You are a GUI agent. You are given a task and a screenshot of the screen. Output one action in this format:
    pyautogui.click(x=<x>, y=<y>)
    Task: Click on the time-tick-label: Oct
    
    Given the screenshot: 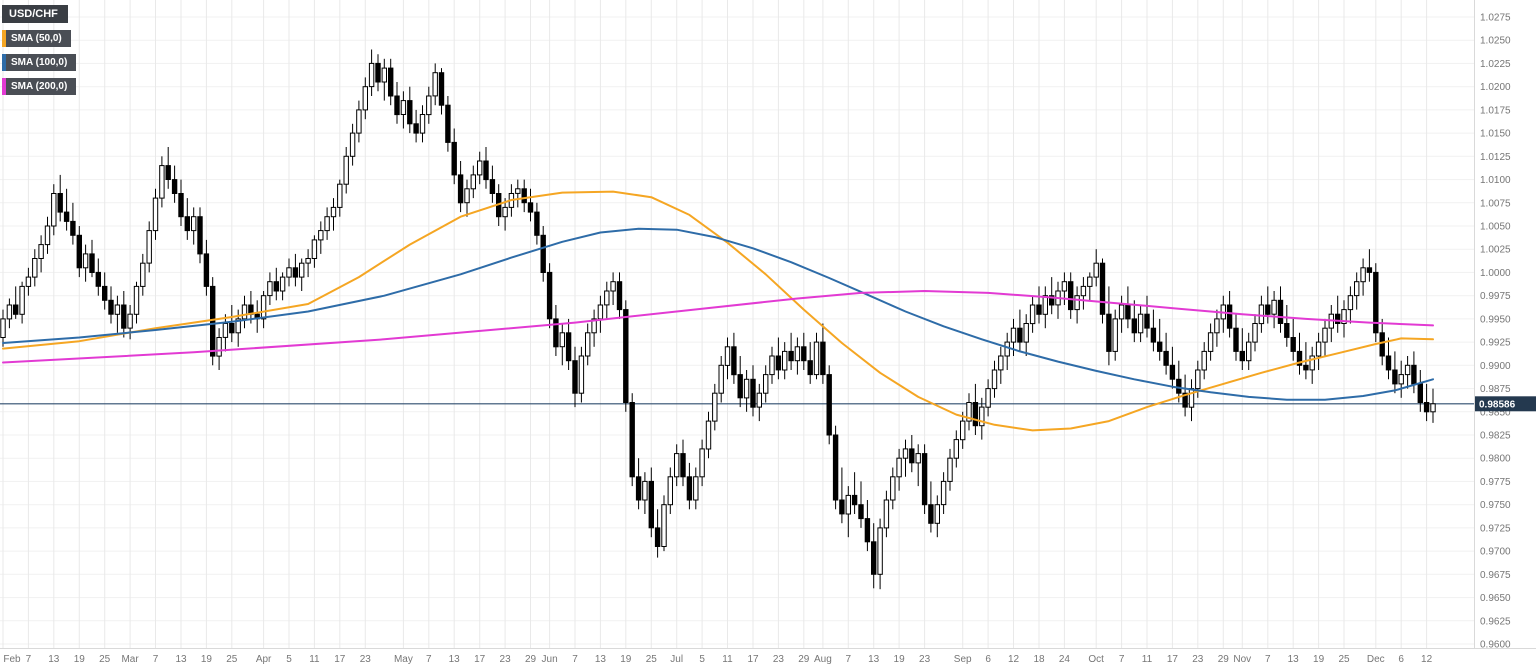 What is the action you would take?
    pyautogui.click(x=1096, y=659)
    